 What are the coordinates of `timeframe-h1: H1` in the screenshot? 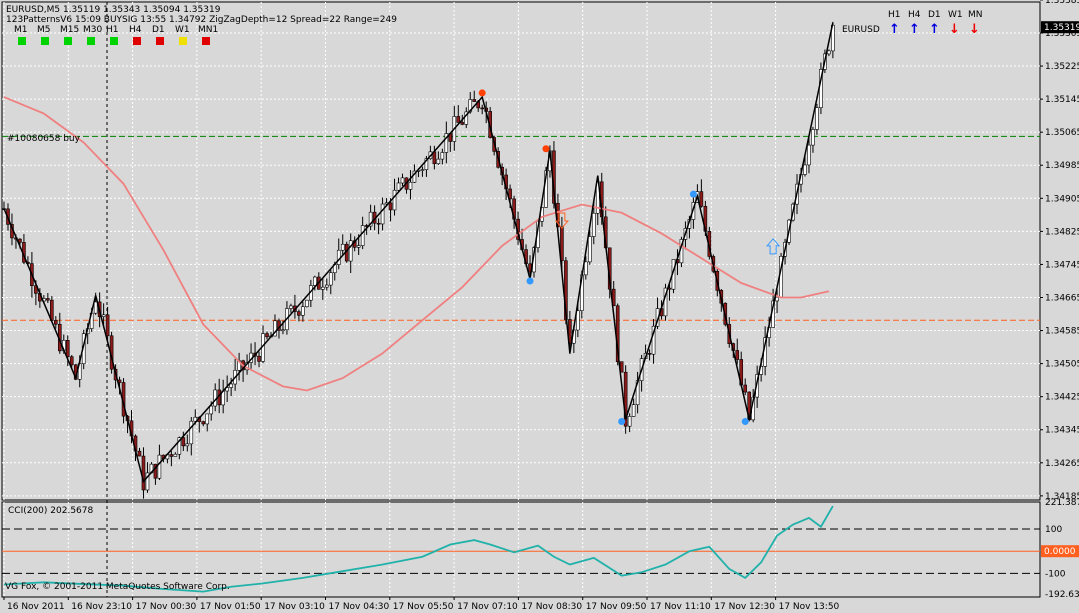 It's located at (117, 35).